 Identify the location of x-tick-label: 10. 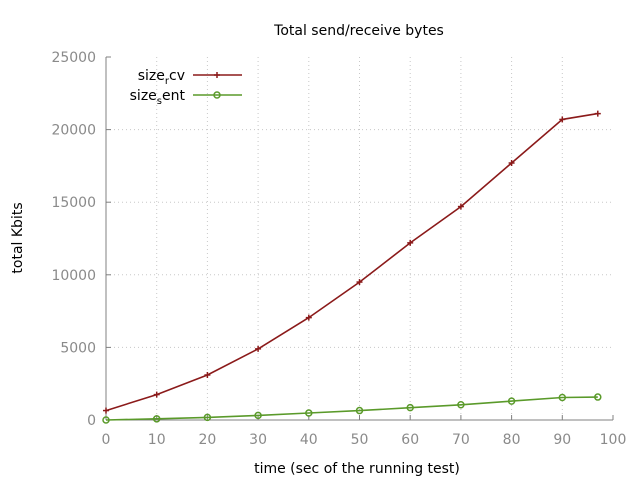
(157, 440).